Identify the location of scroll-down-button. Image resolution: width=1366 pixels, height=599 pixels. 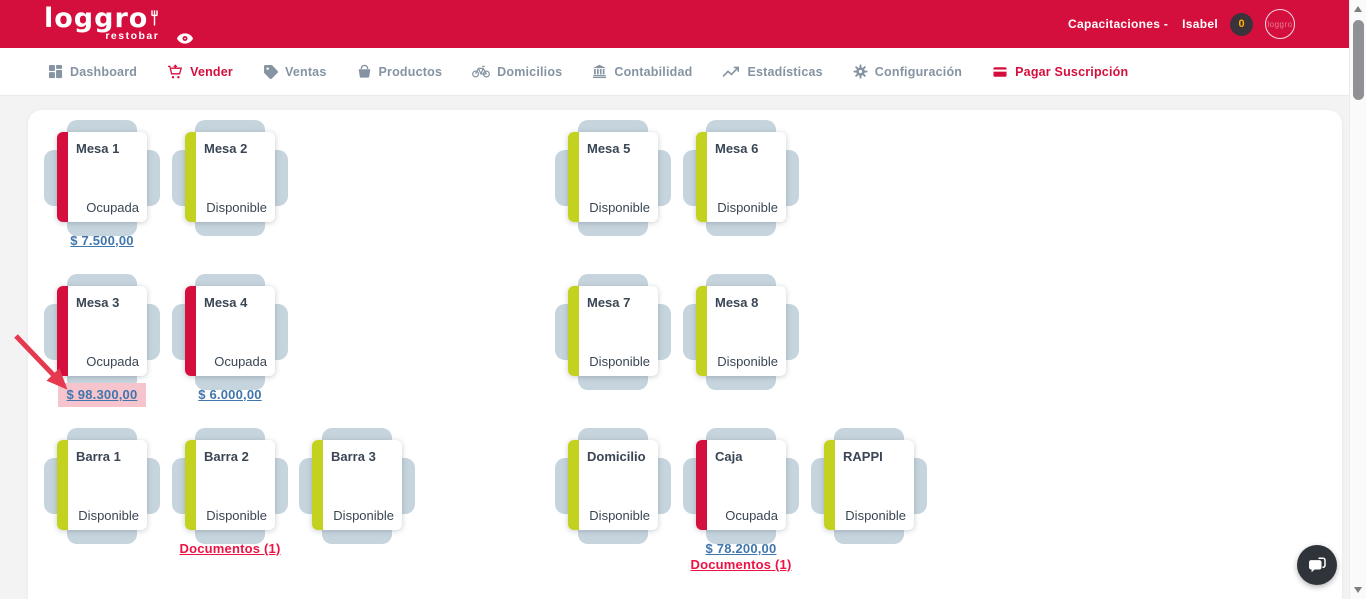
(1358, 590).